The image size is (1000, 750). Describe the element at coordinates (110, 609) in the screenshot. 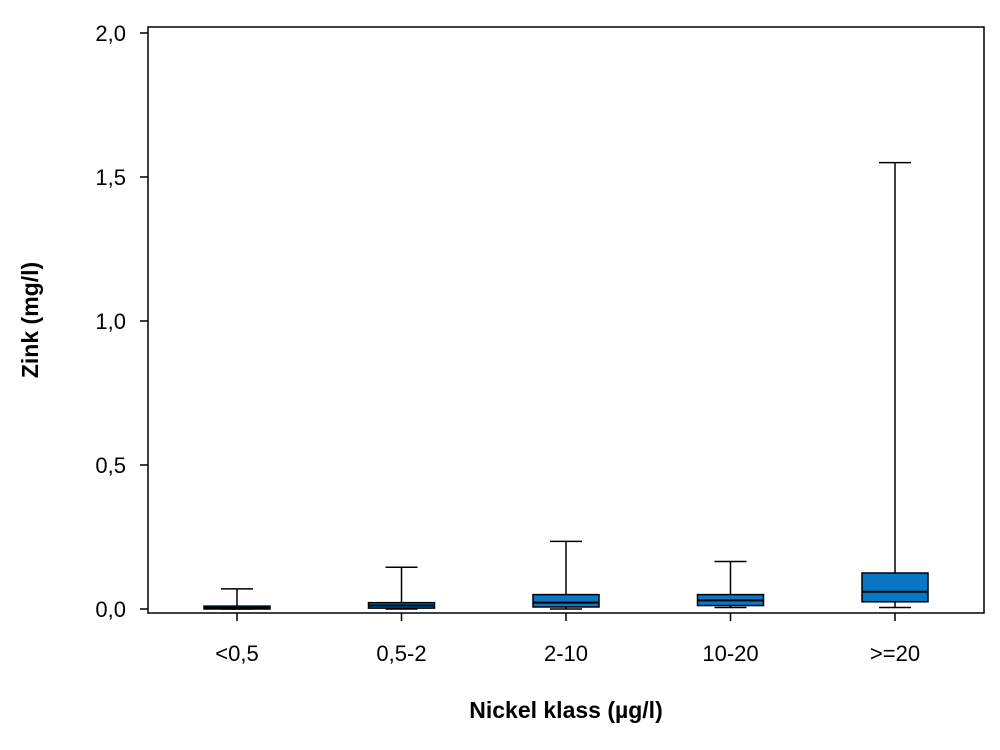

I see `y-tick-label: 0,0` at that location.